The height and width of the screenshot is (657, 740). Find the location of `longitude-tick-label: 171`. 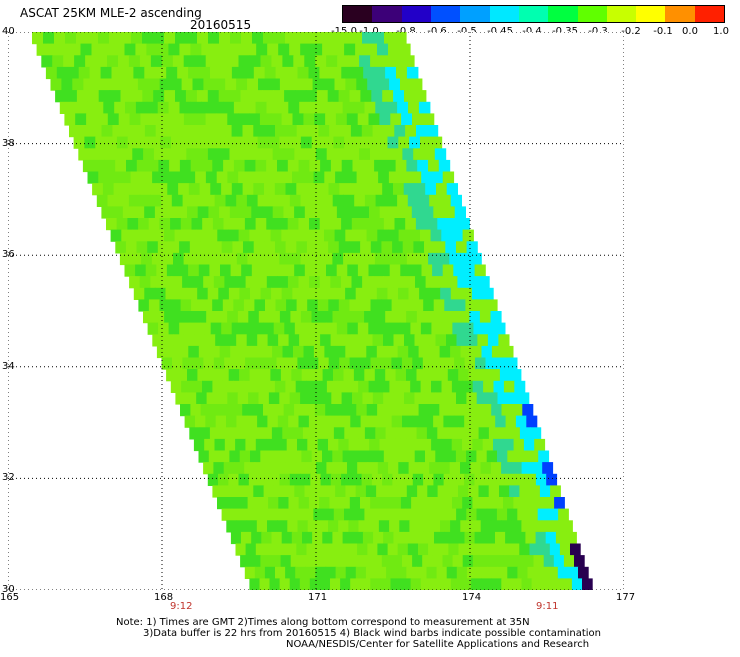

longitude-tick-label: 171 is located at coordinates (318, 597).